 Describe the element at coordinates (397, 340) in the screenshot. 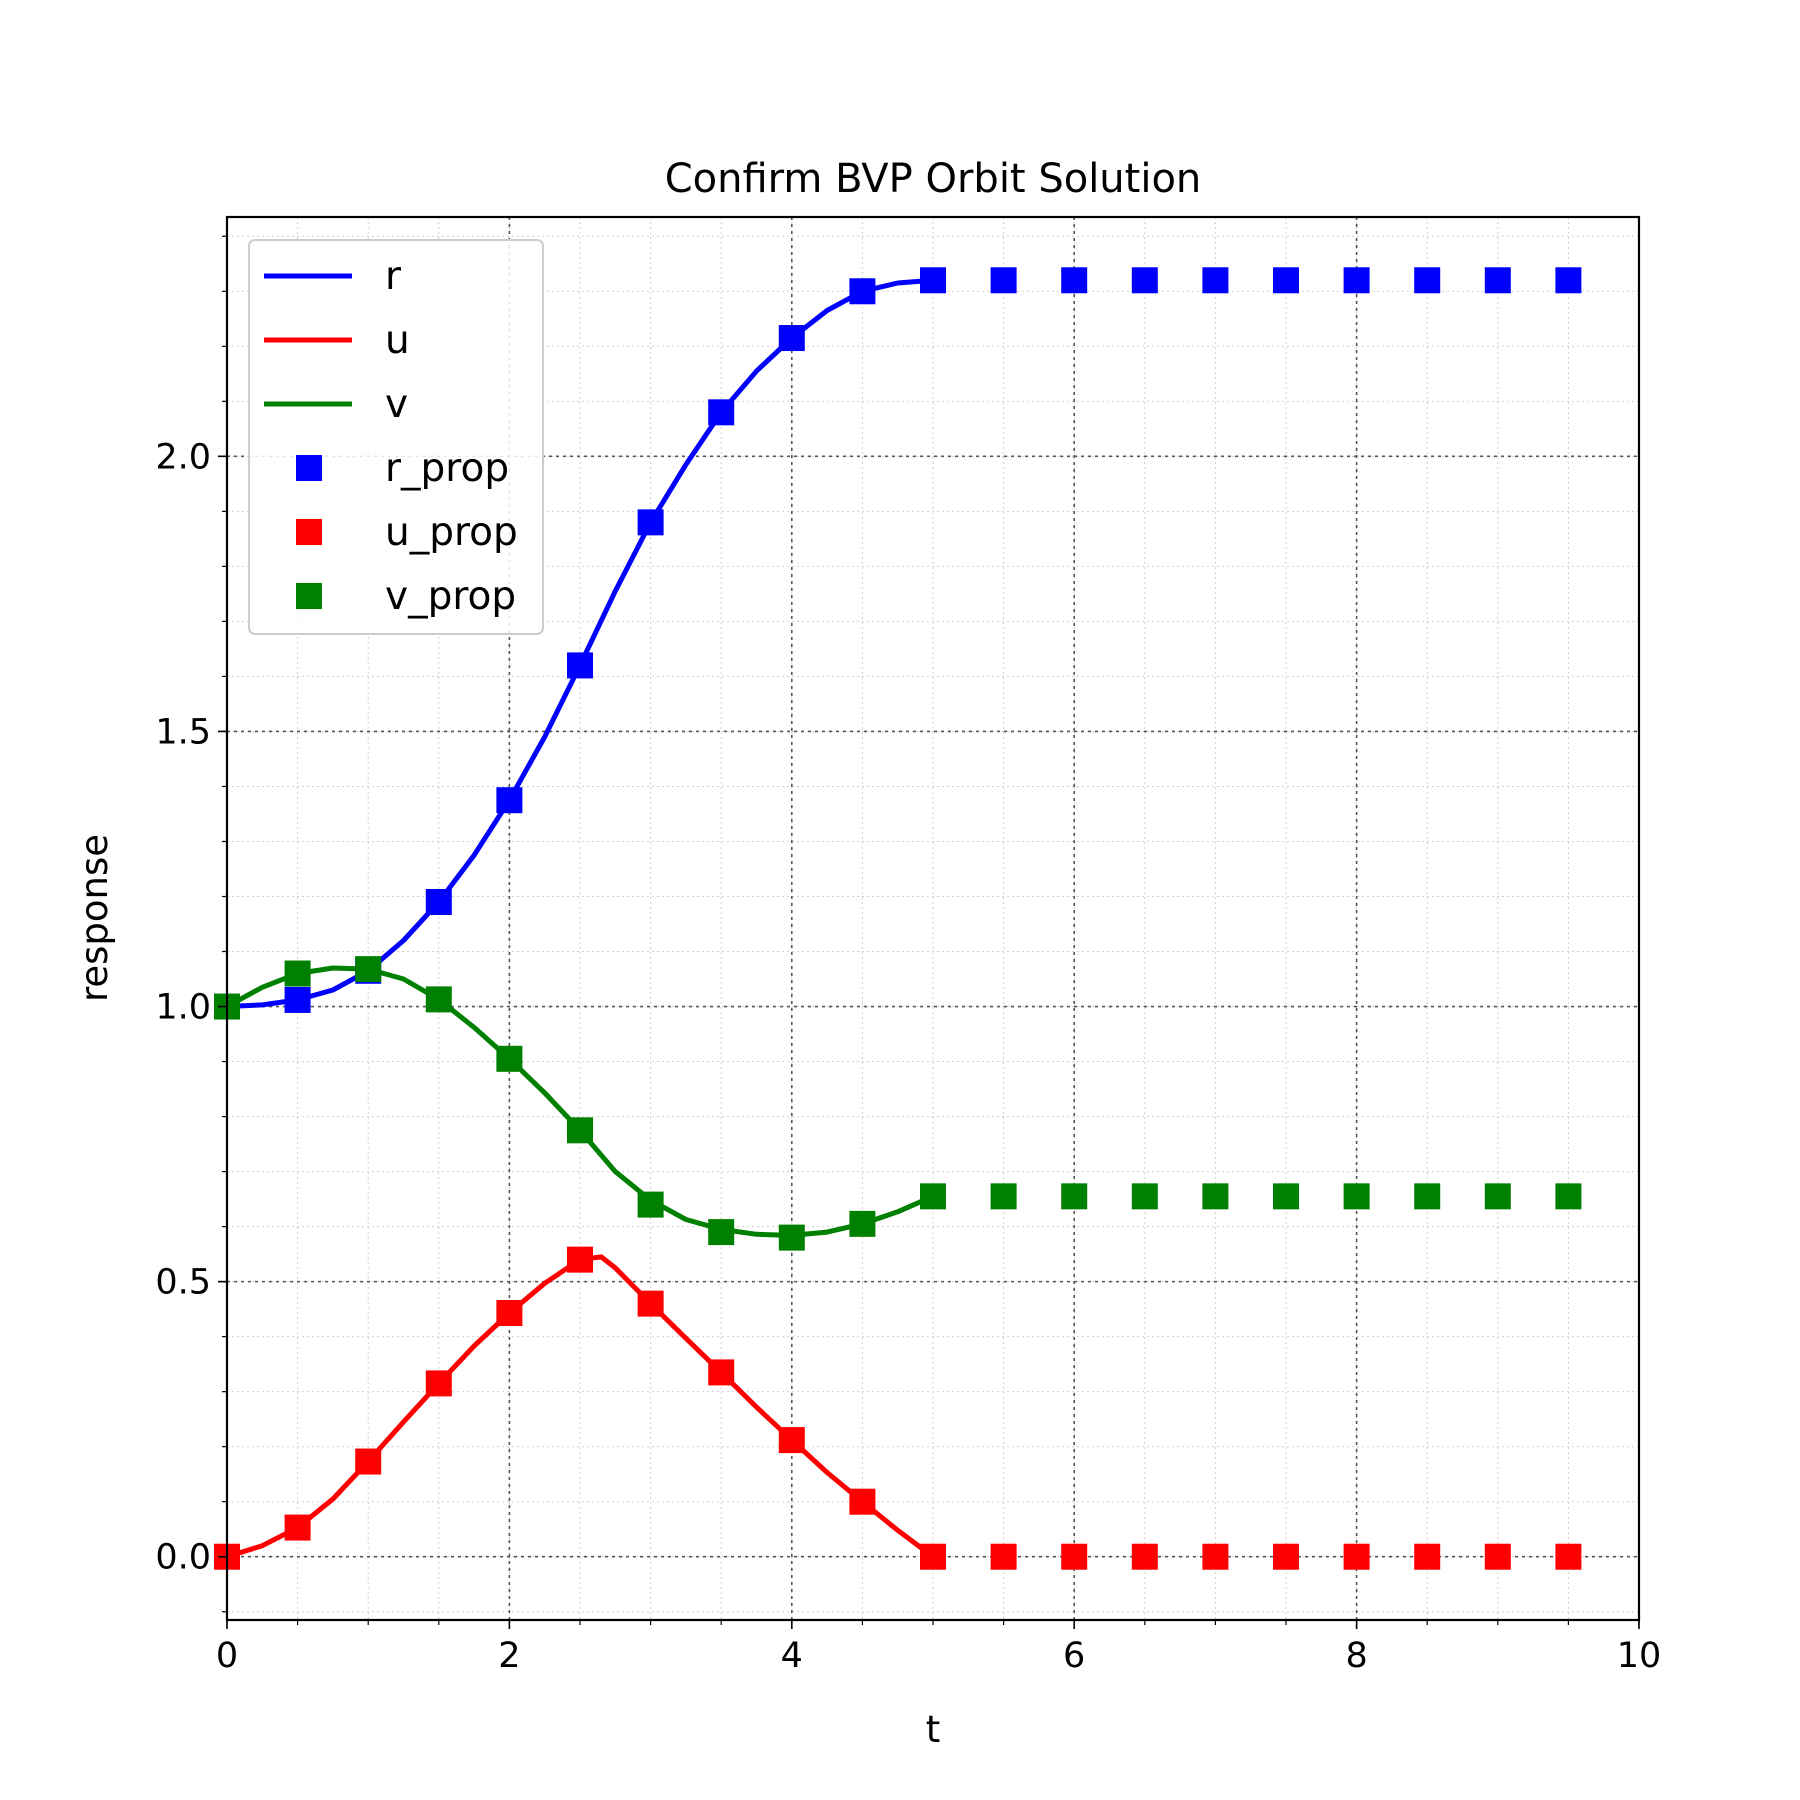

I see `legend-label-u: u` at that location.